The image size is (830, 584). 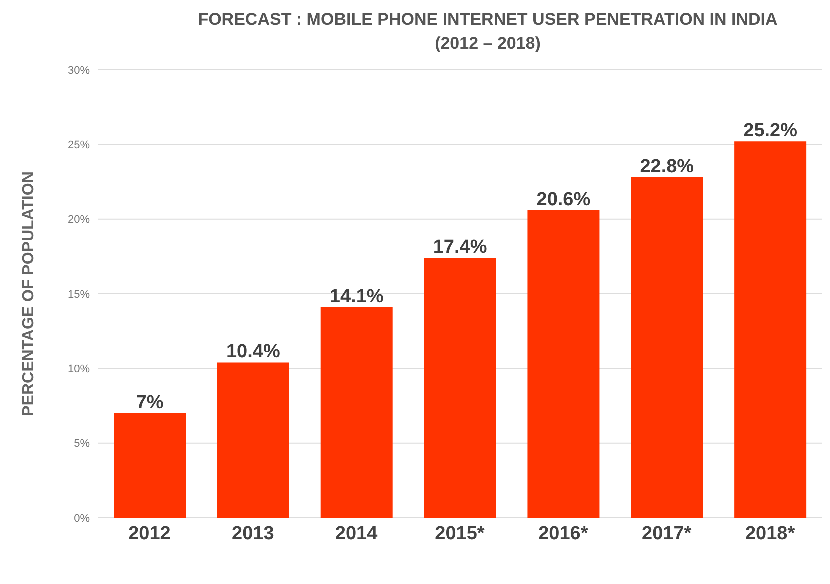 What do you see at coordinates (79, 70) in the screenshot?
I see `y-tick-label: 30%` at bounding box center [79, 70].